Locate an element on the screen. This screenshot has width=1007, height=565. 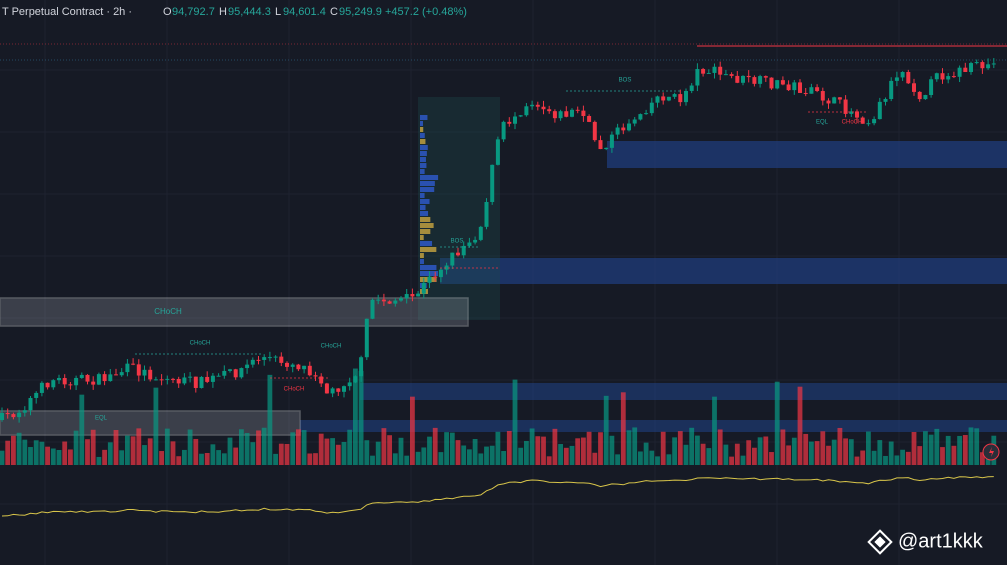
high-label: H is located at coordinates (223, 12).